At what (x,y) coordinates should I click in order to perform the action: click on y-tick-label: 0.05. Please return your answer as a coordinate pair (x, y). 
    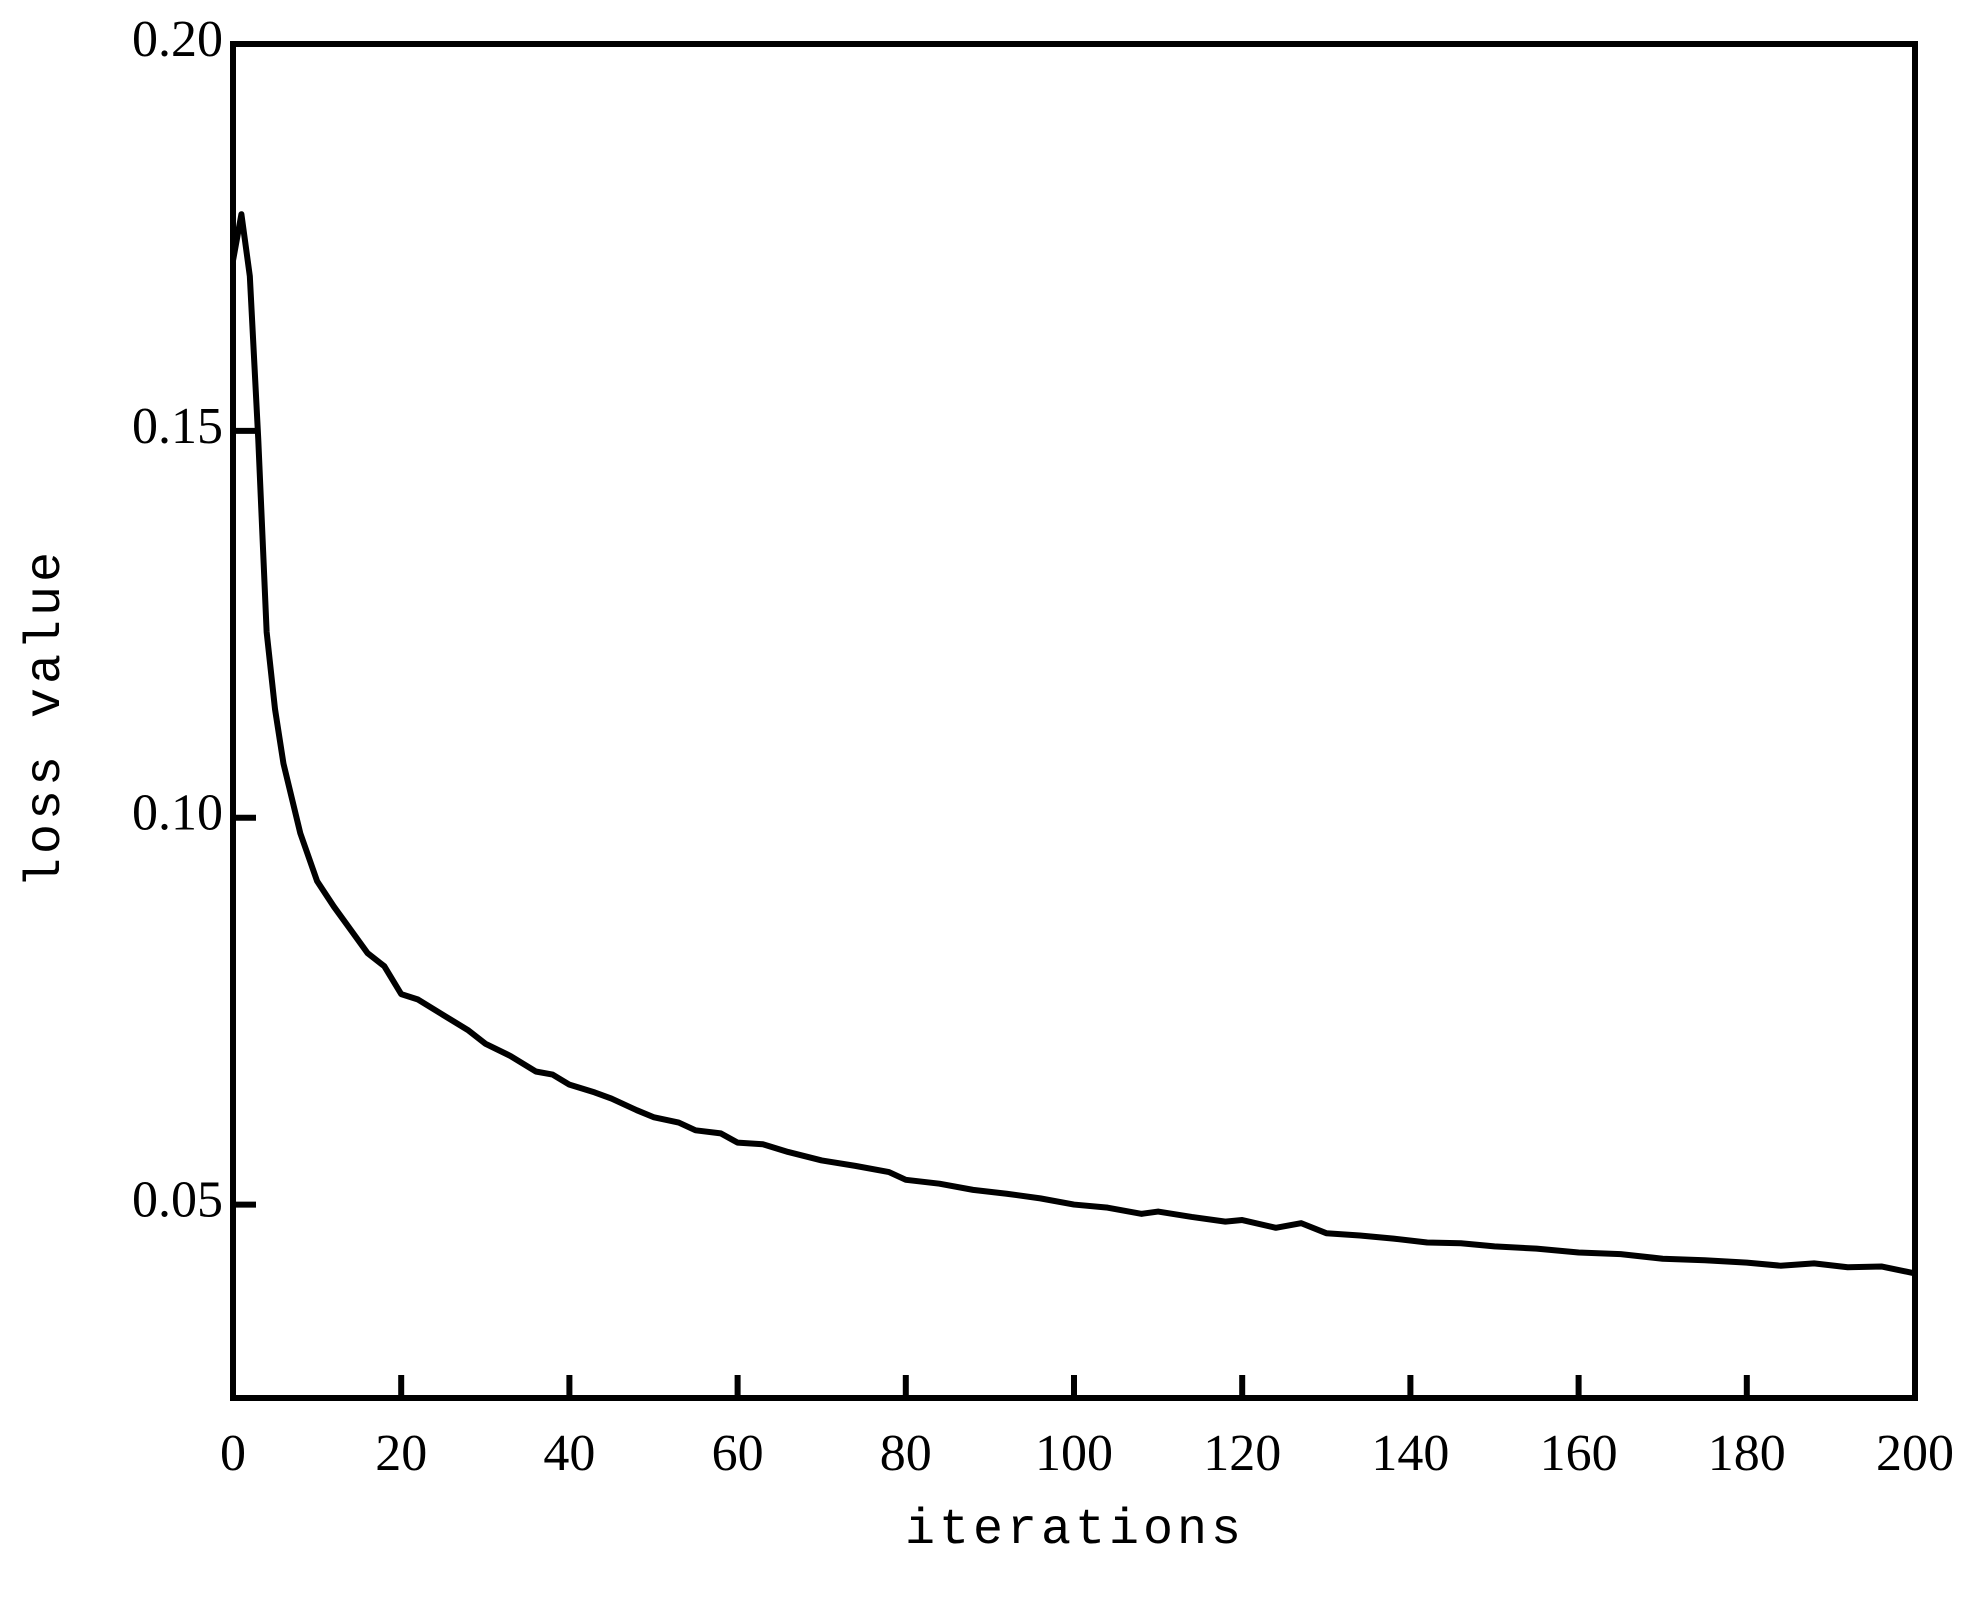
    Looking at the image, I should click on (177, 1200).